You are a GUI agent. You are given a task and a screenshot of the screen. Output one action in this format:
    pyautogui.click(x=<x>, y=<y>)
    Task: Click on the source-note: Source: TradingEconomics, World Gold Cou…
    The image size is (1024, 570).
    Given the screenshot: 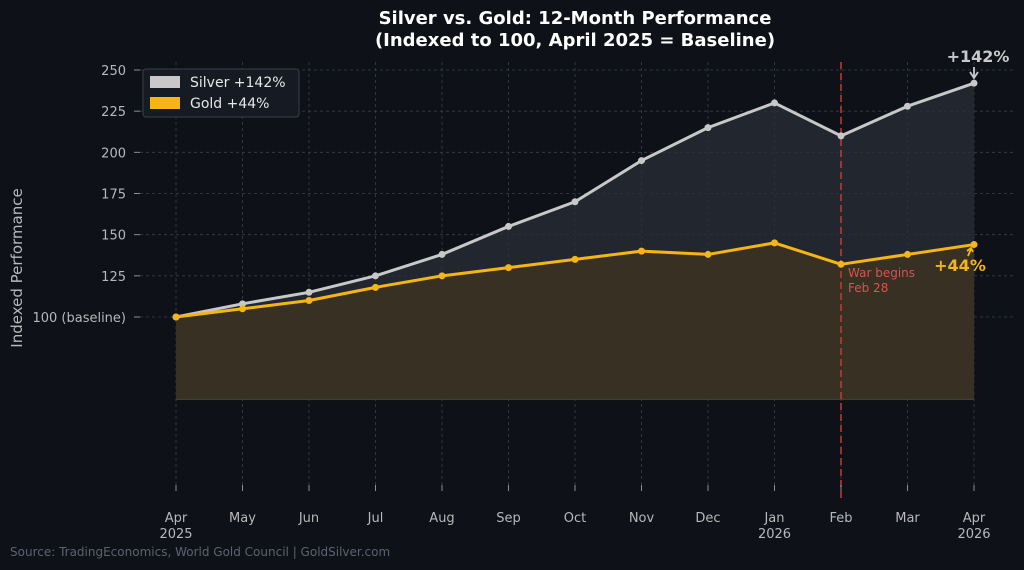 What is the action you would take?
    pyautogui.click(x=200, y=552)
    